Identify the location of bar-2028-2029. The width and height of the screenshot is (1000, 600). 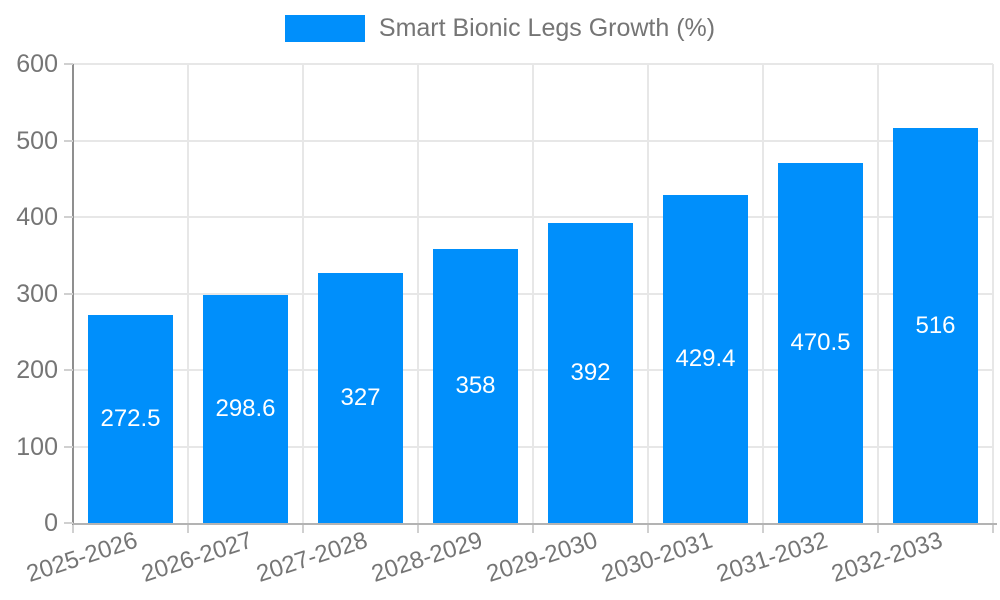
(475, 386).